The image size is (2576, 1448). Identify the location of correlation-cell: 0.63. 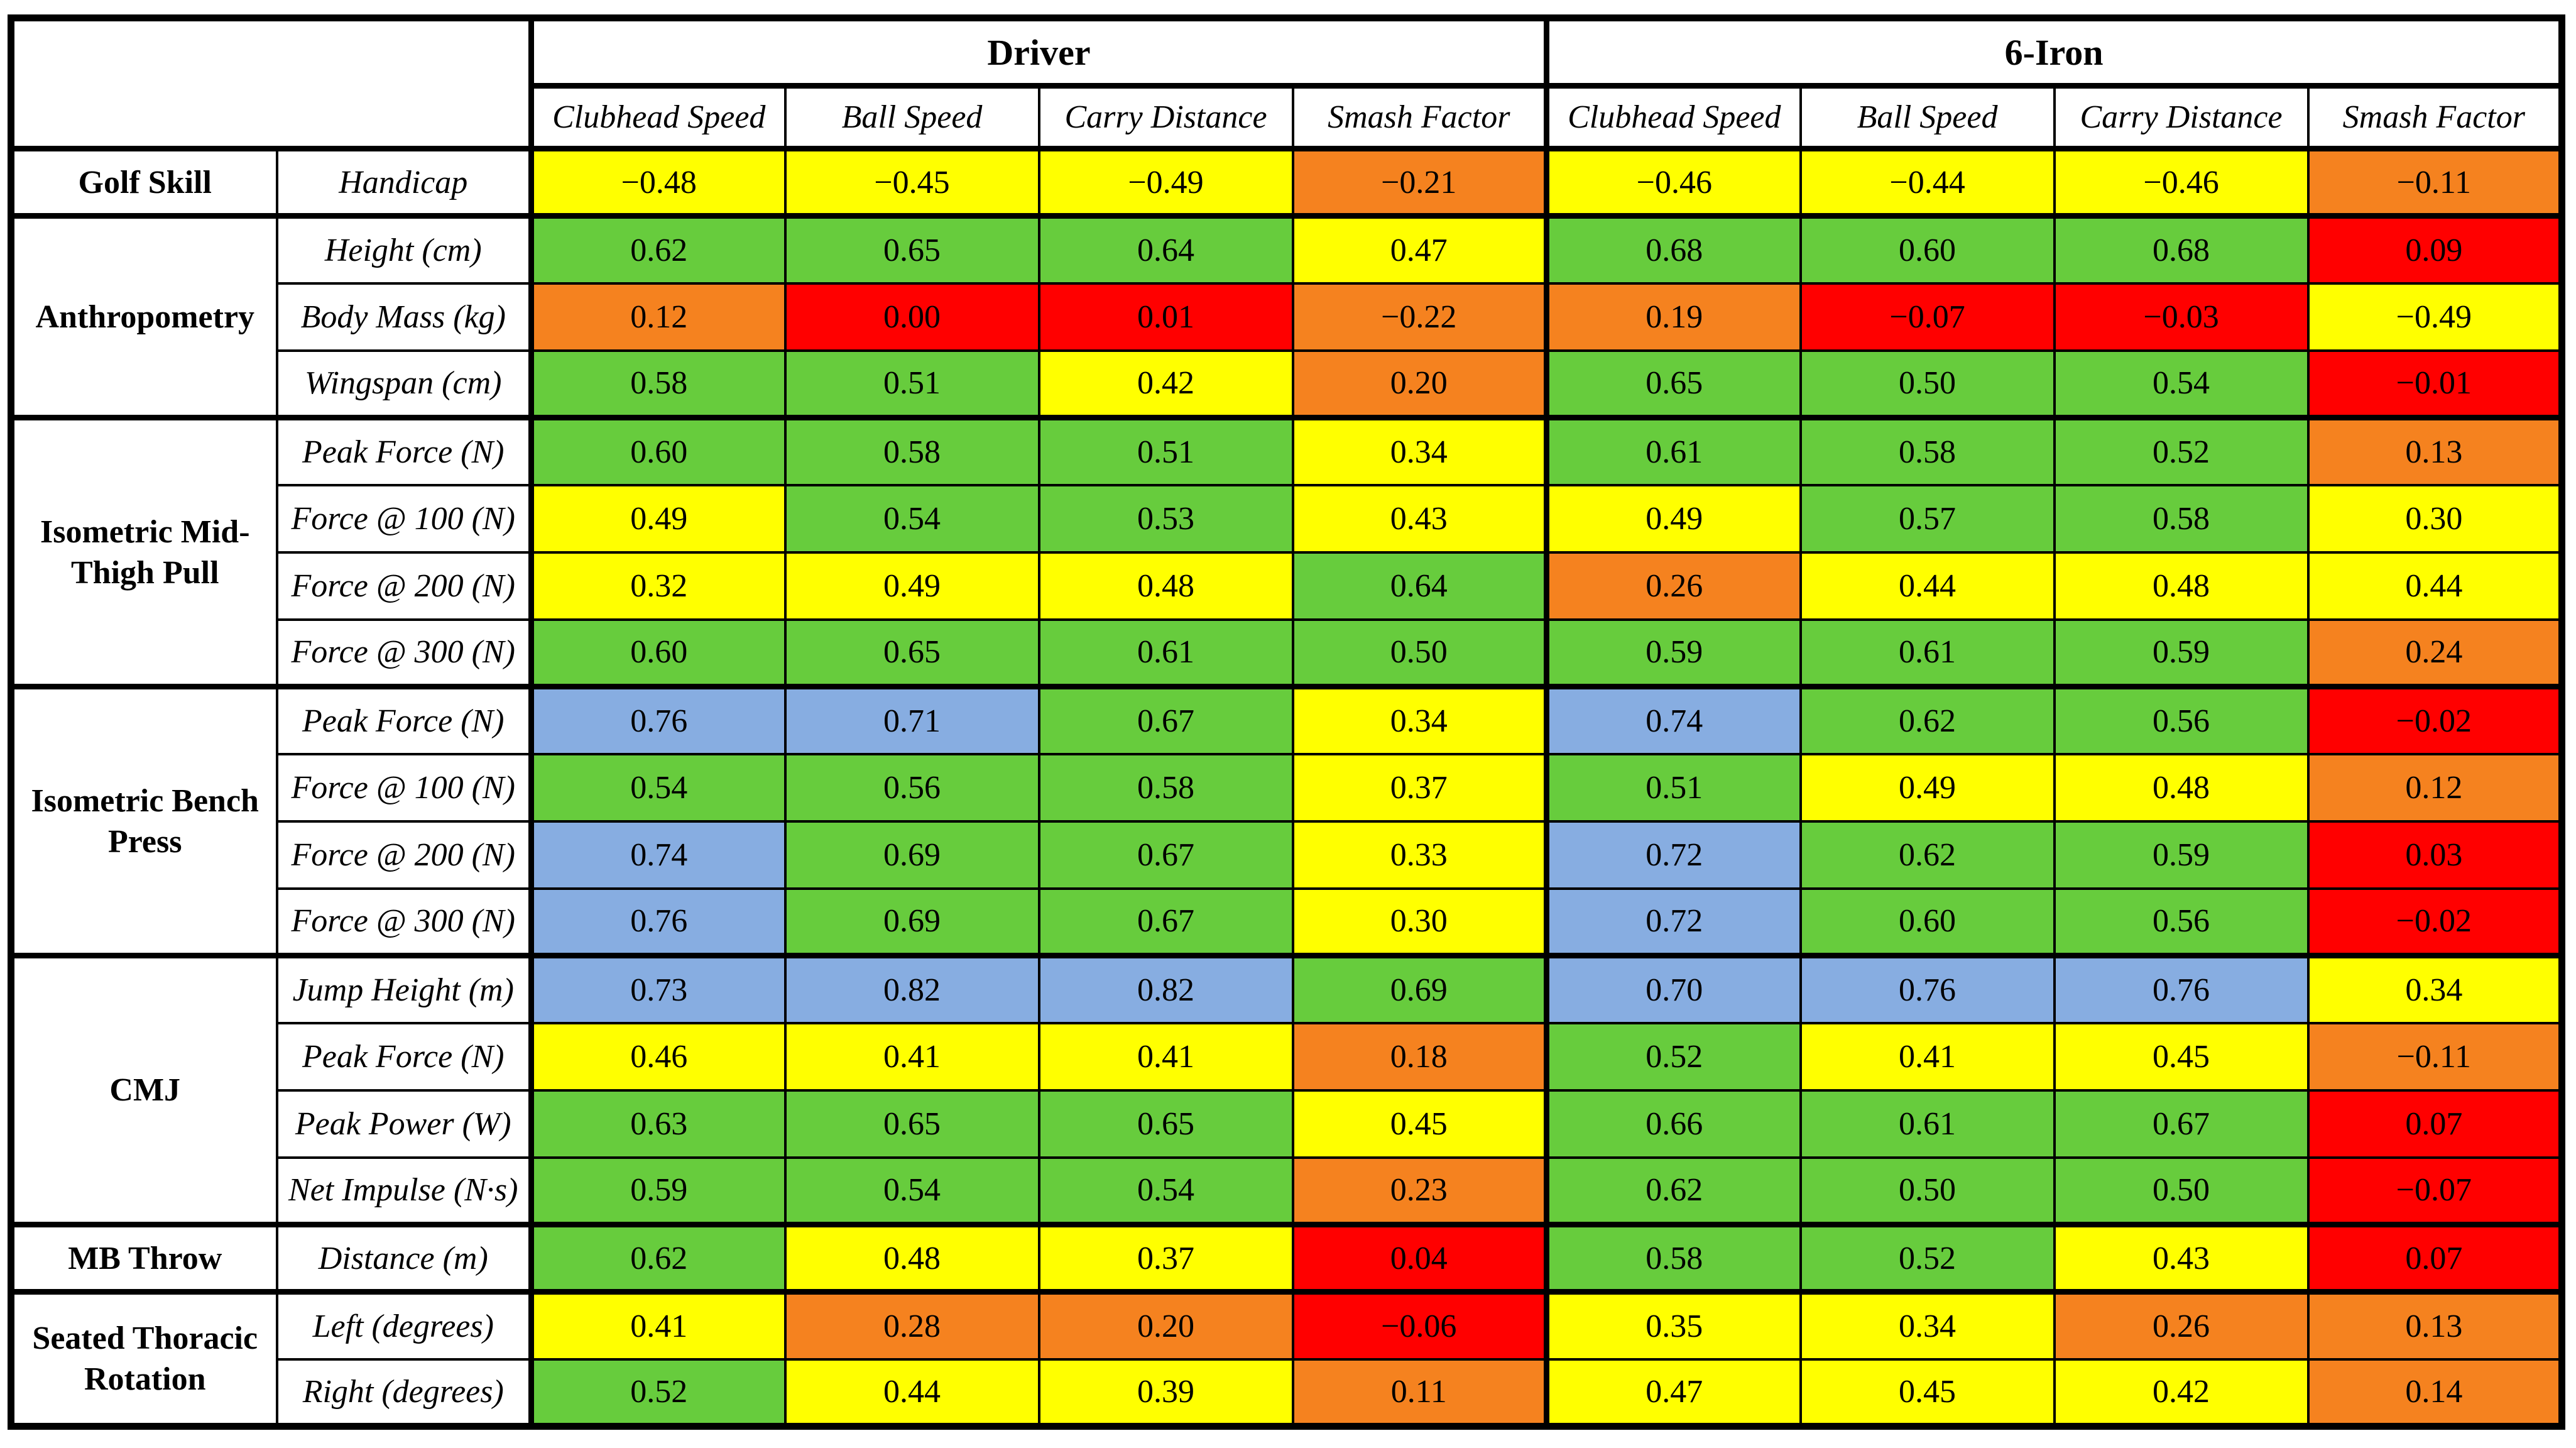
(658, 1124).